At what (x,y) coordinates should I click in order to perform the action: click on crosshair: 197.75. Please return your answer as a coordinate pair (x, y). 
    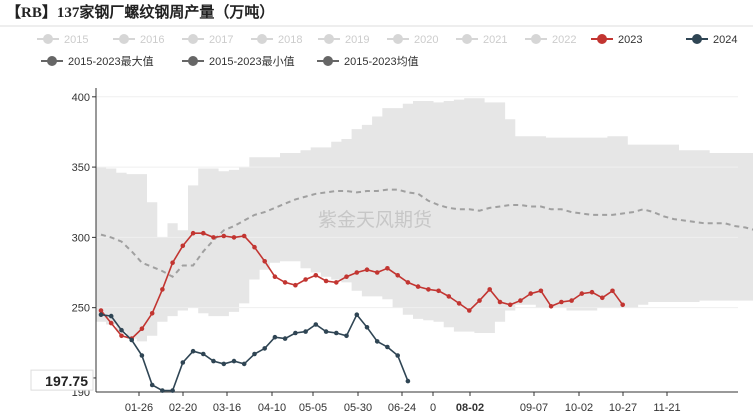
    Looking at the image, I should click on (62, 380).